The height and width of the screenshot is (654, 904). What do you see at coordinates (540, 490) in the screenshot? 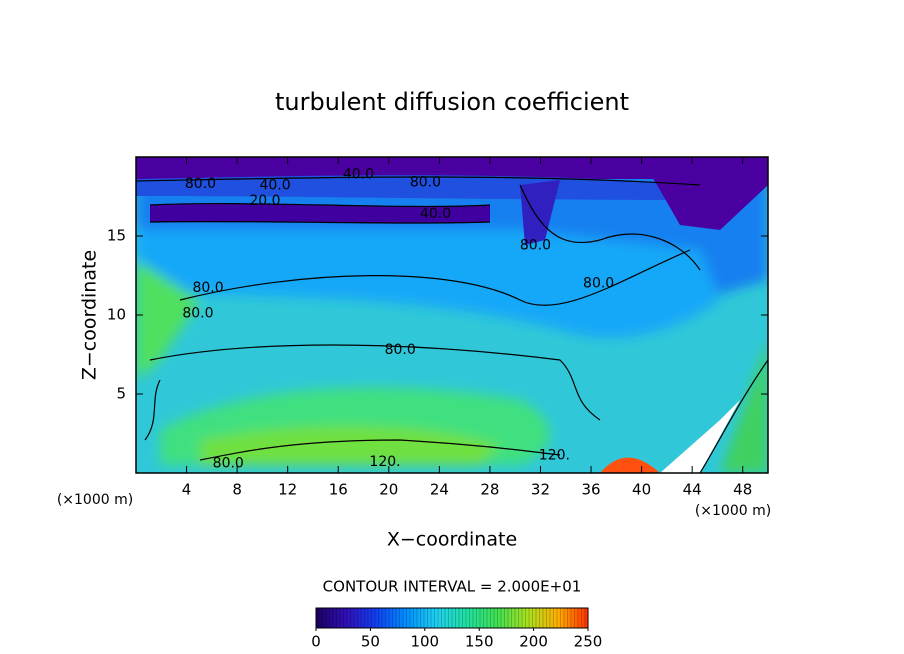
I see `x-tick-label: 32` at bounding box center [540, 490].